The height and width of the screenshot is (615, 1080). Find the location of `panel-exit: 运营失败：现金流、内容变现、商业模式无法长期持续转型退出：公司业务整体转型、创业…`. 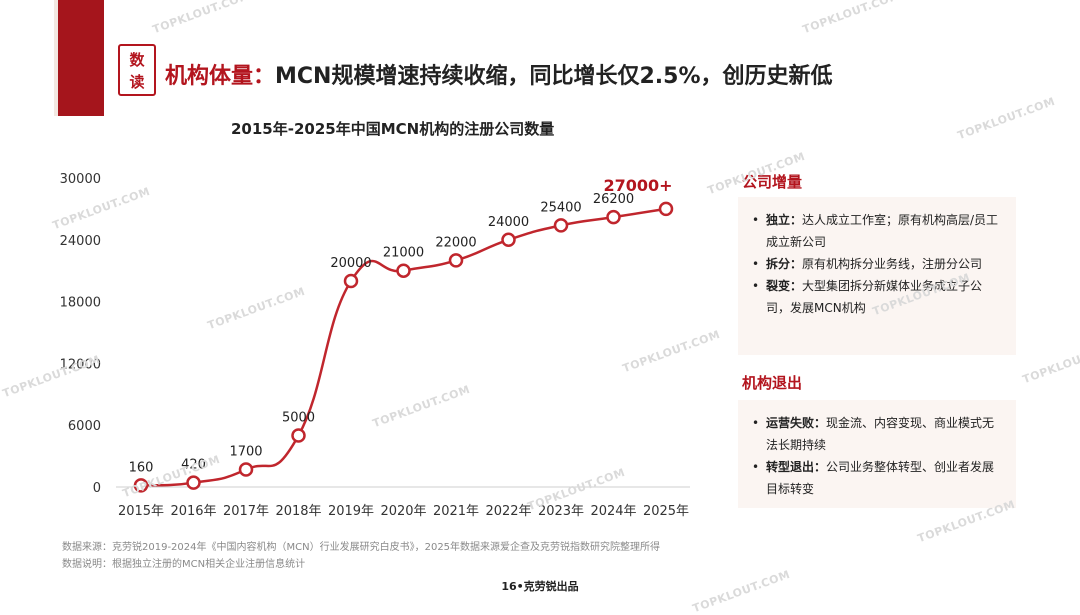

panel-exit: 运营失败：现金流、内容变现、商业模式无法长期持续转型退出：公司业务整体转型、创业… is located at coordinates (877, 454).